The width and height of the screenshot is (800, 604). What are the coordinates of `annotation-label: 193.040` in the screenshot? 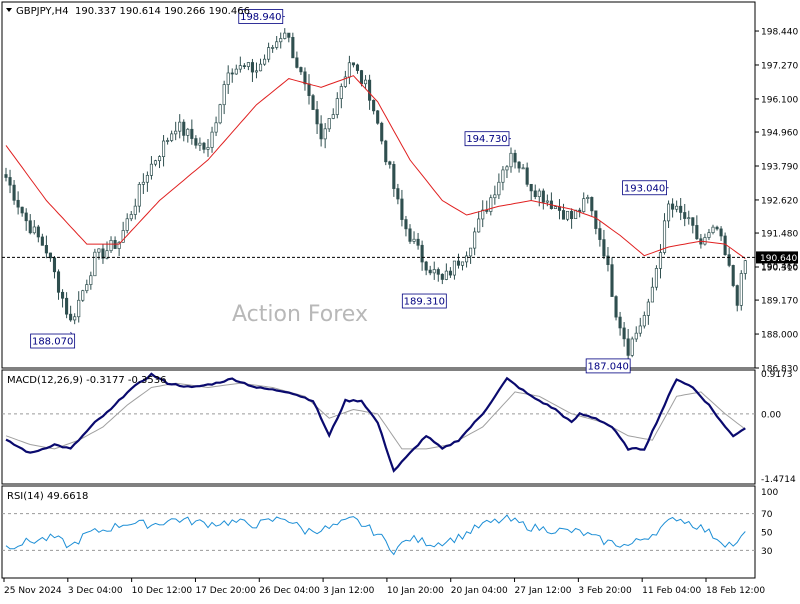 It's located at (644, 188).